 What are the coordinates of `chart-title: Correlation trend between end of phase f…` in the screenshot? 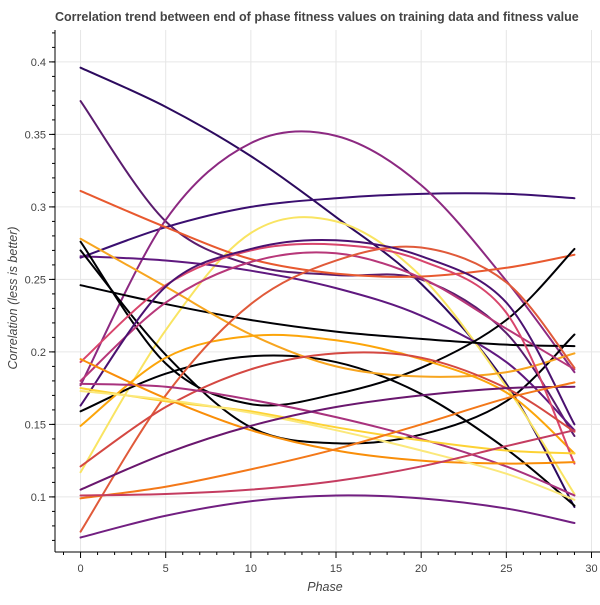 It's located at (317, 17).